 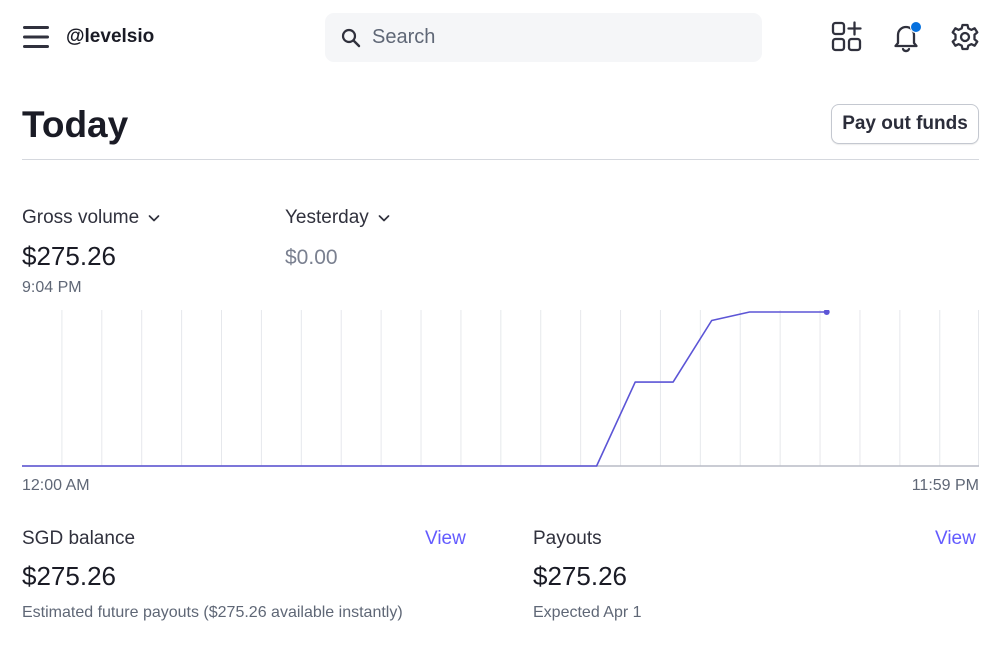 What do you see at coordinates (445, 538) in the screenshot?
I see `sgd-balance-view-link: View` at bounding box center [445, 538].